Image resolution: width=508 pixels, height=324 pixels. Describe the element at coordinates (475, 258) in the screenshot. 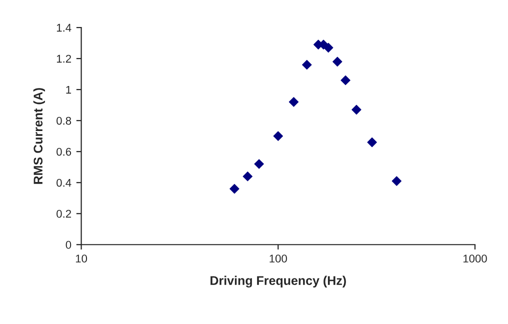

I see `x-tick-label: 1000` at that location.